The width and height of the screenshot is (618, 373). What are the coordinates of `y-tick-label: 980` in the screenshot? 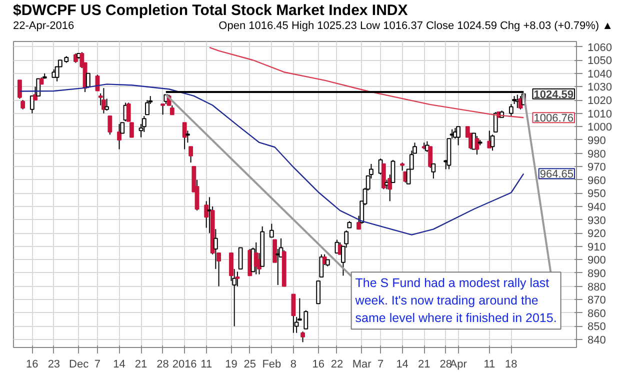 It's located at (597, 154).